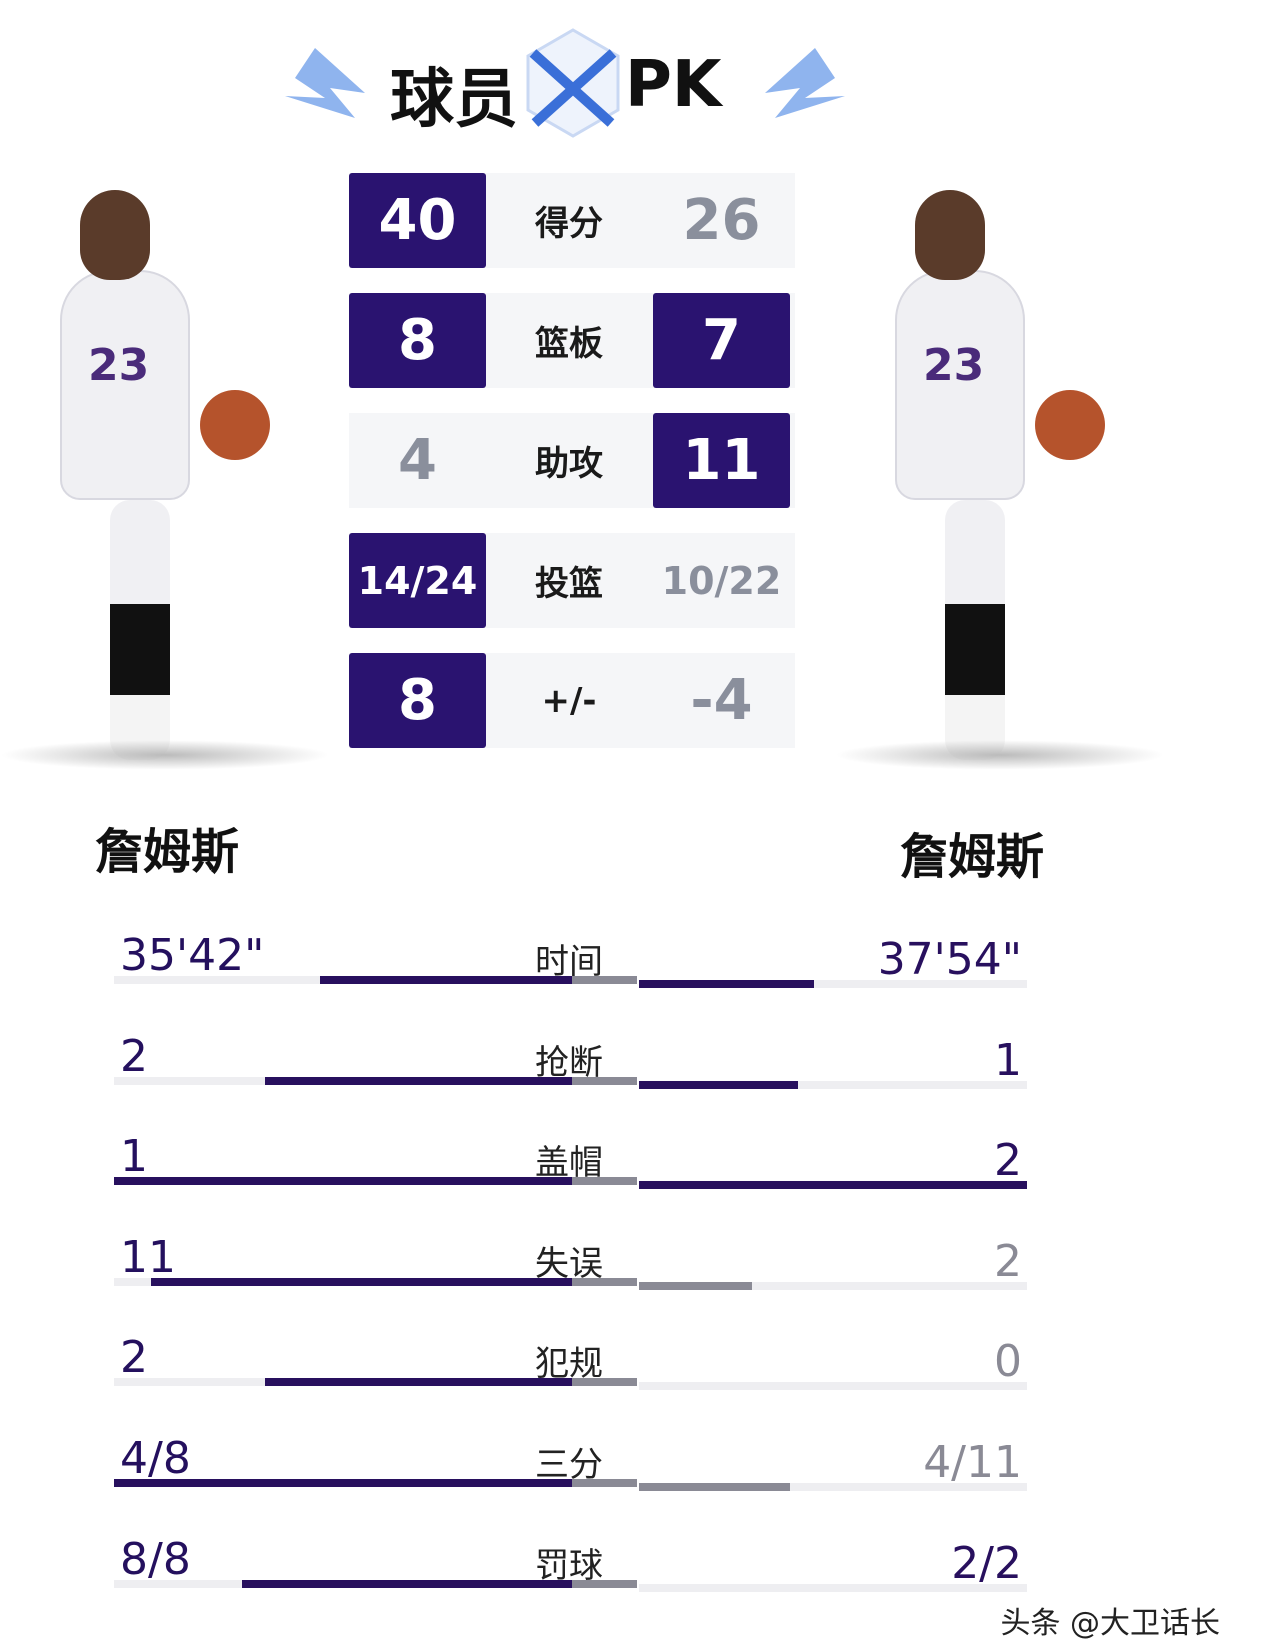 This screenshot has width=1280, height=1642. Describe the element at coordinates (573, 83) in the screenshot. I see `crossed-swords-icon` at that location.